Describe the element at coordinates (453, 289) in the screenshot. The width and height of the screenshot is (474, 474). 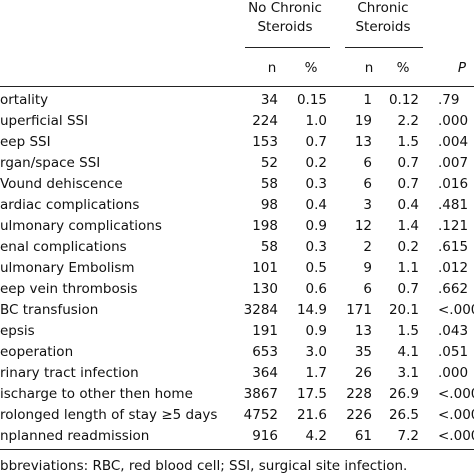
I see `cell: .662` at that location.